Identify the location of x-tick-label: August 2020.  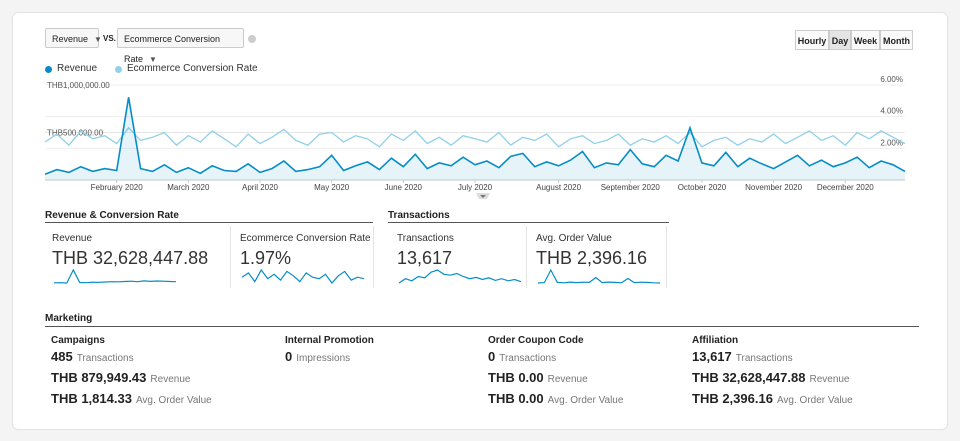
(558, 187).